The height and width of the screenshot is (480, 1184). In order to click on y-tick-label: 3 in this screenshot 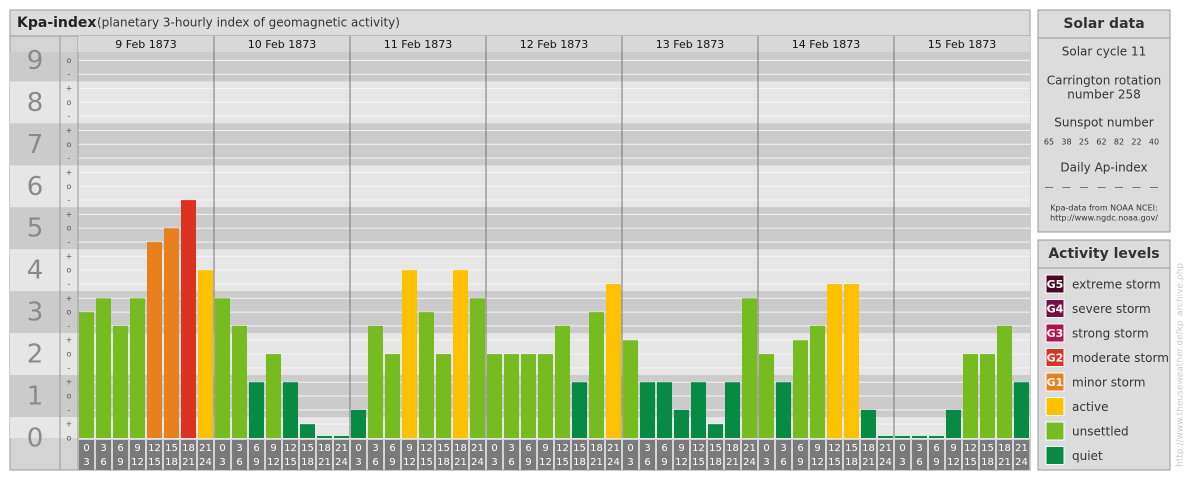, I will do `click(35, 313)`.